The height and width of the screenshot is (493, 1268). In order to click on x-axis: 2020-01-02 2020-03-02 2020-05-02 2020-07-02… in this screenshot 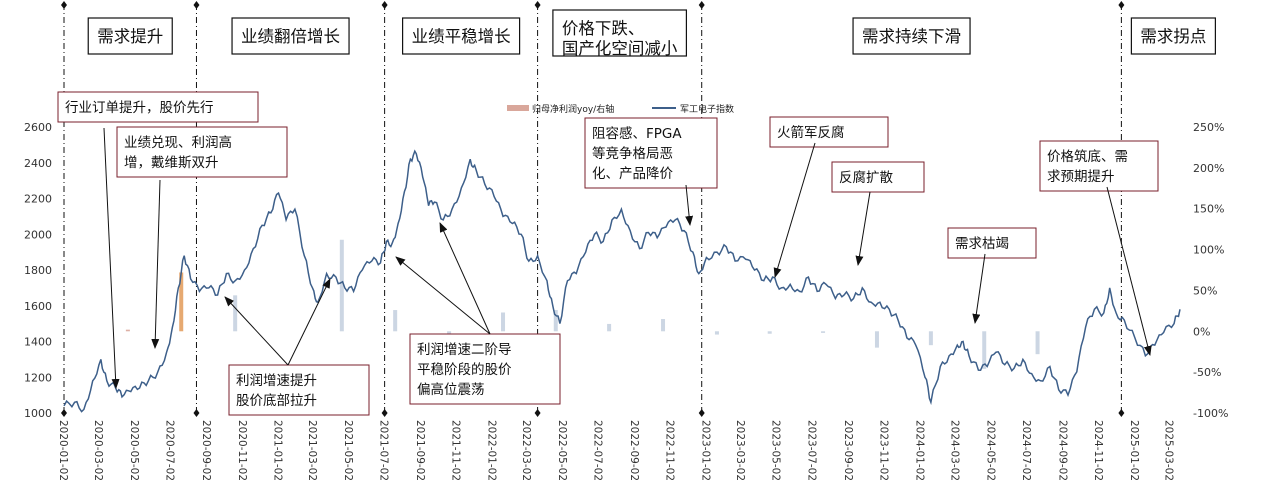, I will do `click(615, 450)`.